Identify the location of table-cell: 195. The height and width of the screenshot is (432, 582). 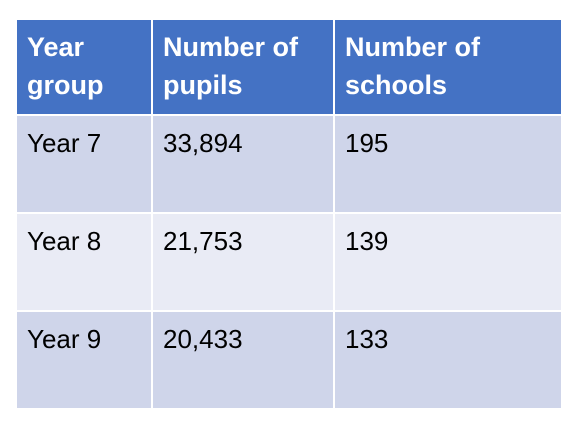
(448, 164).